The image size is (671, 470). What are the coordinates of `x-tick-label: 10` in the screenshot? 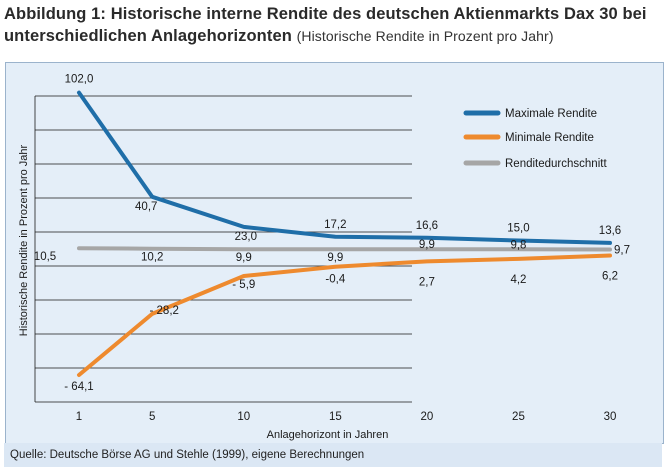 It's located at (243, 417).